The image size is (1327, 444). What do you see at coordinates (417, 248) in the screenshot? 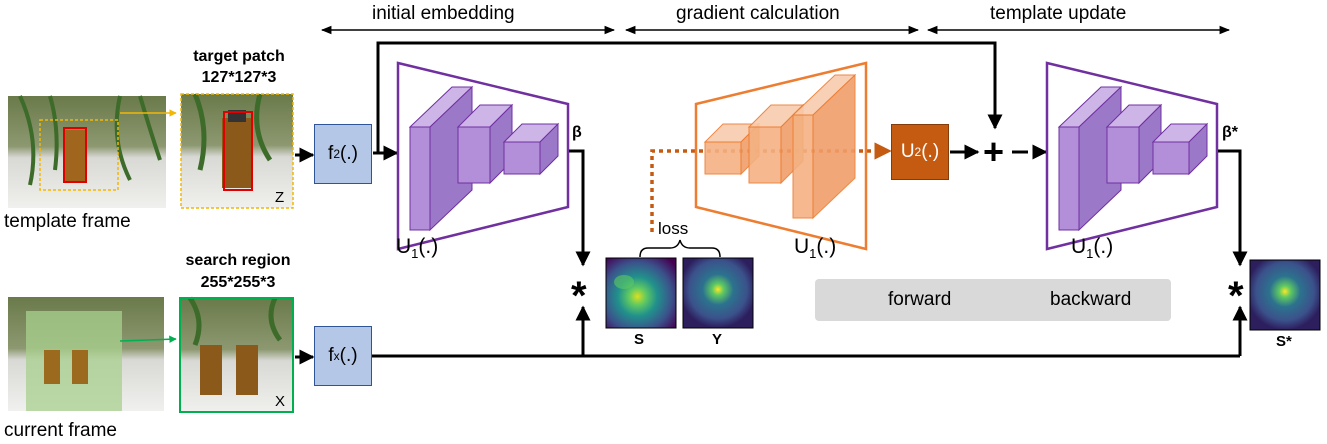
I see `u1-label-left: U1(.)` at bounding box center [417, 248].